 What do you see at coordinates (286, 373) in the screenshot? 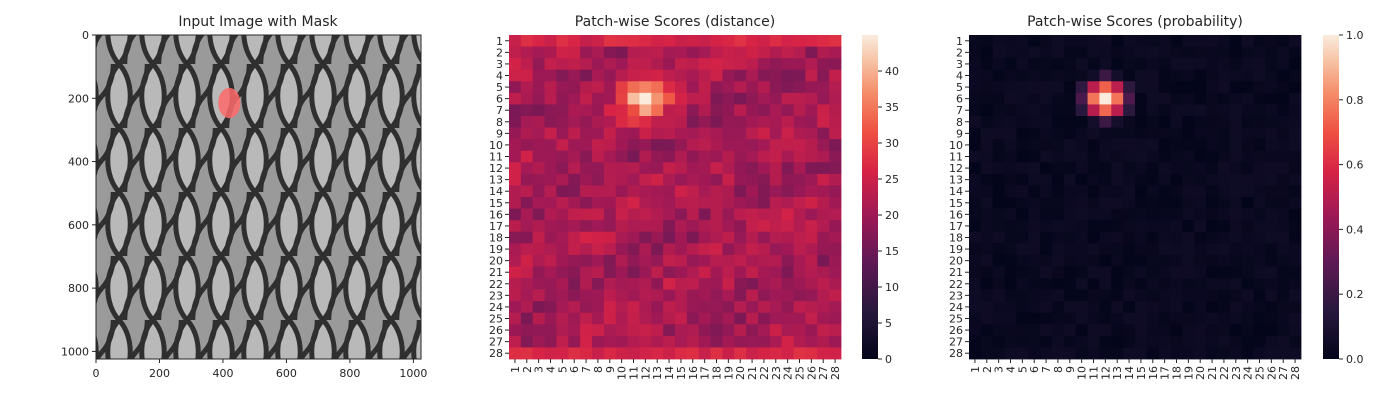
I see `x-tick-label: 600` at bounding box center [286, 373].